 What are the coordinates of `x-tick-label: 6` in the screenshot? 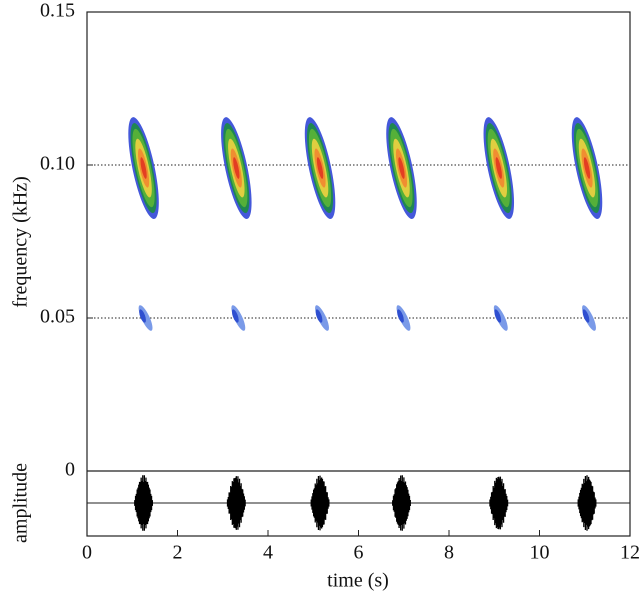 It's located at (359, 553).